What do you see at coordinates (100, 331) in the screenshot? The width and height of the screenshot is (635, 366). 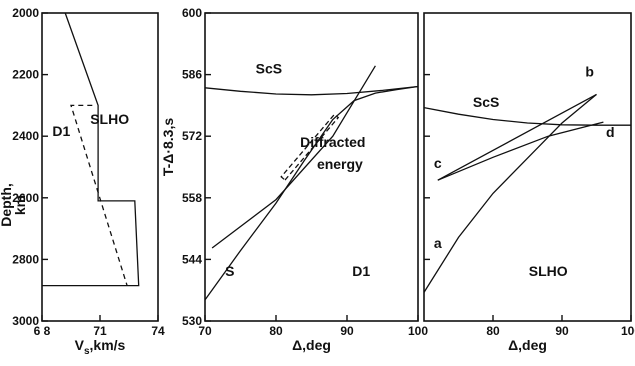 I see `x-tick-label: 71` at bounding box center [100, 331].